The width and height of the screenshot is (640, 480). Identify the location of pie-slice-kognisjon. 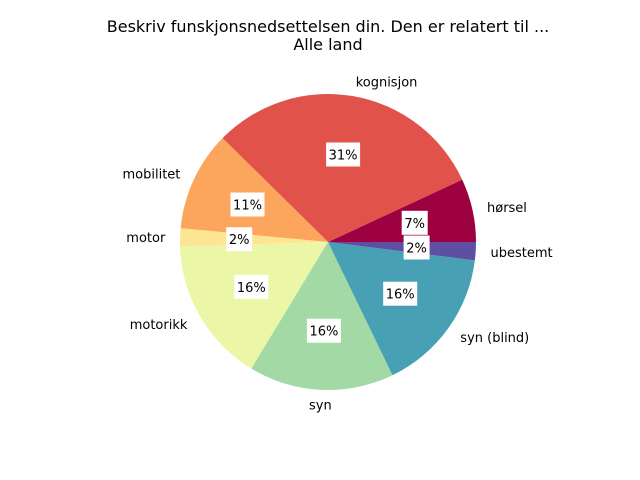
(342, 168).